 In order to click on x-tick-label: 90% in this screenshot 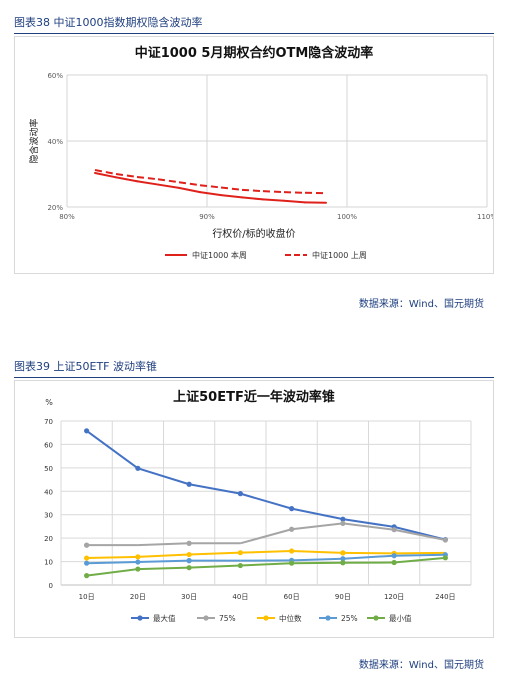, I will do `click(207, 217)`.